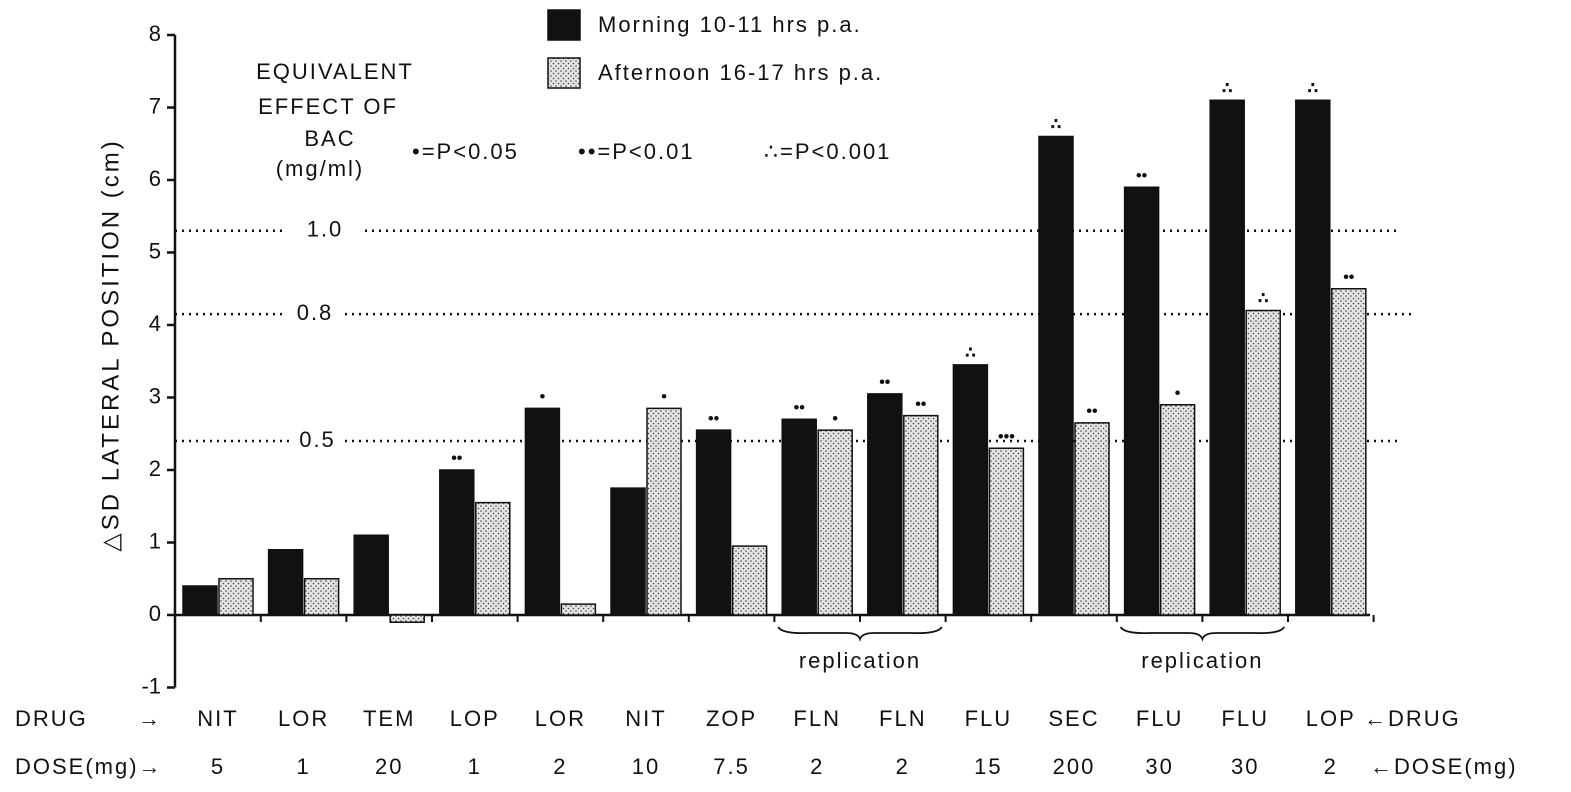 This screenshot has width=1571, height=792. Describe the element at coordinates (155, 105) in the screenshot. I see `y-tick-label: 7` at that location.